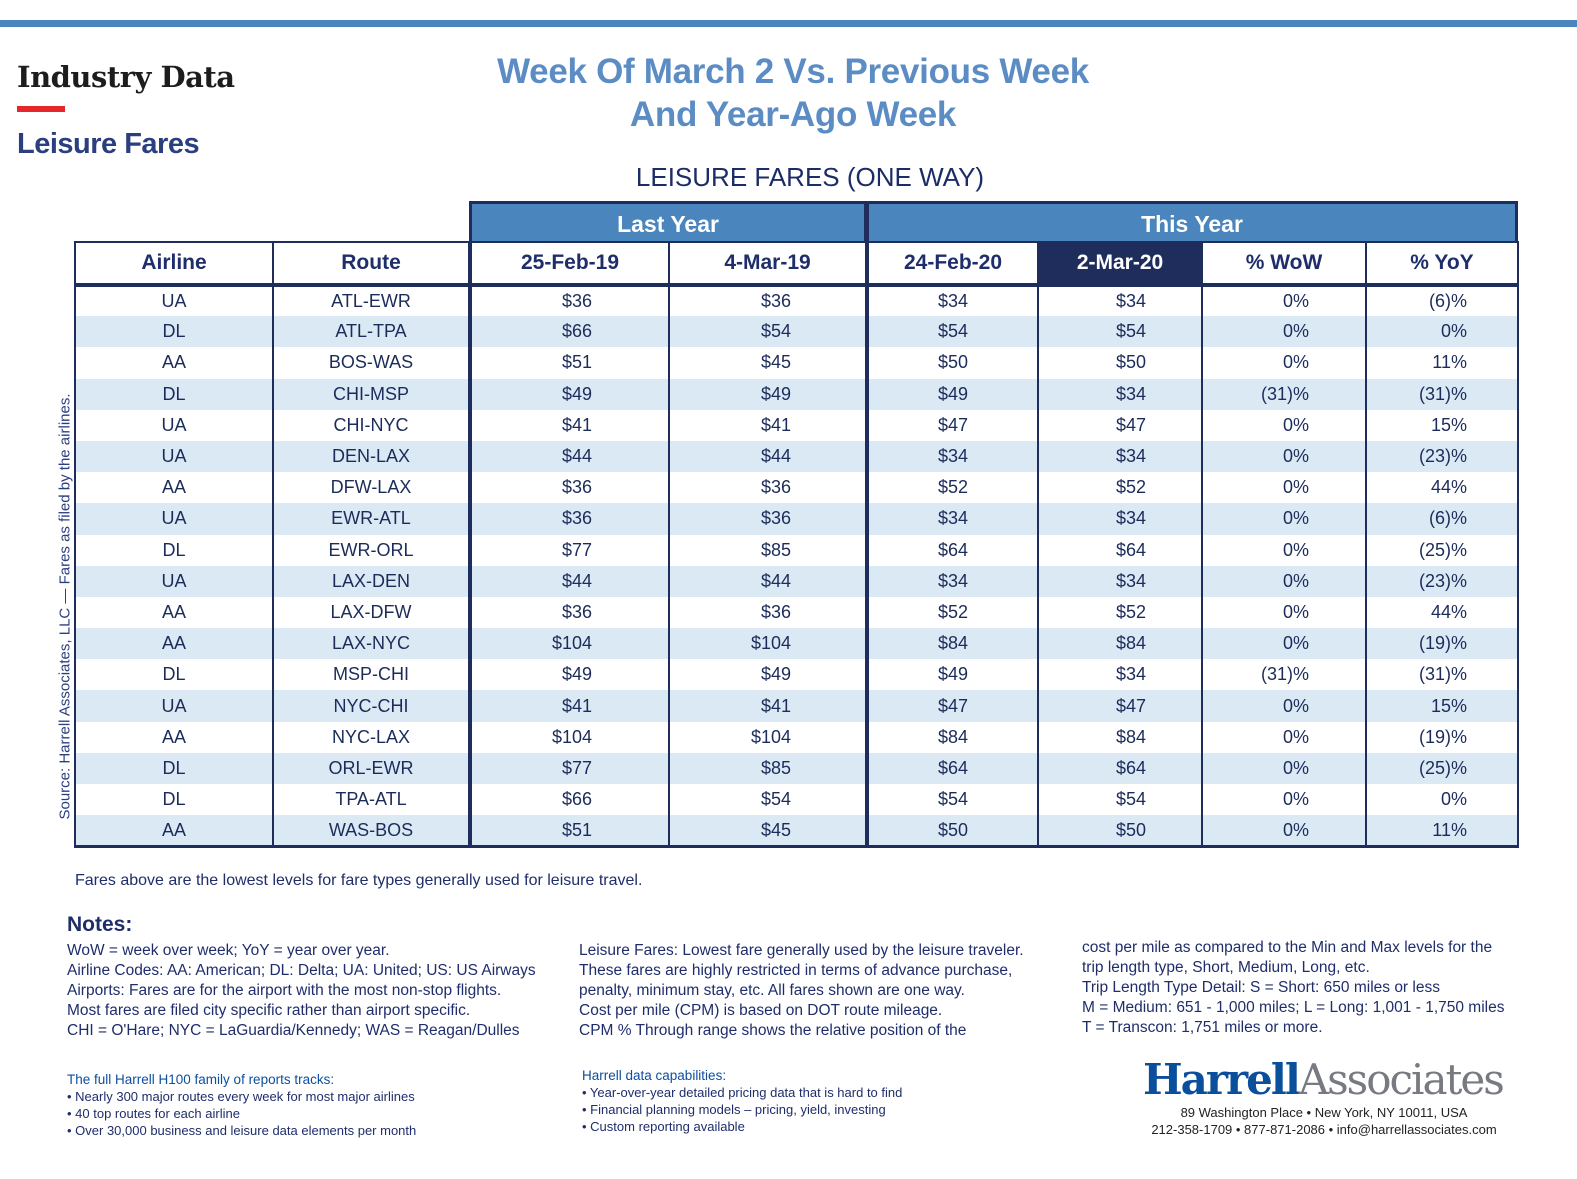 The image size is (1577, 1179). I want to click on logo-part-2: Associates, so click(1401, 1079).